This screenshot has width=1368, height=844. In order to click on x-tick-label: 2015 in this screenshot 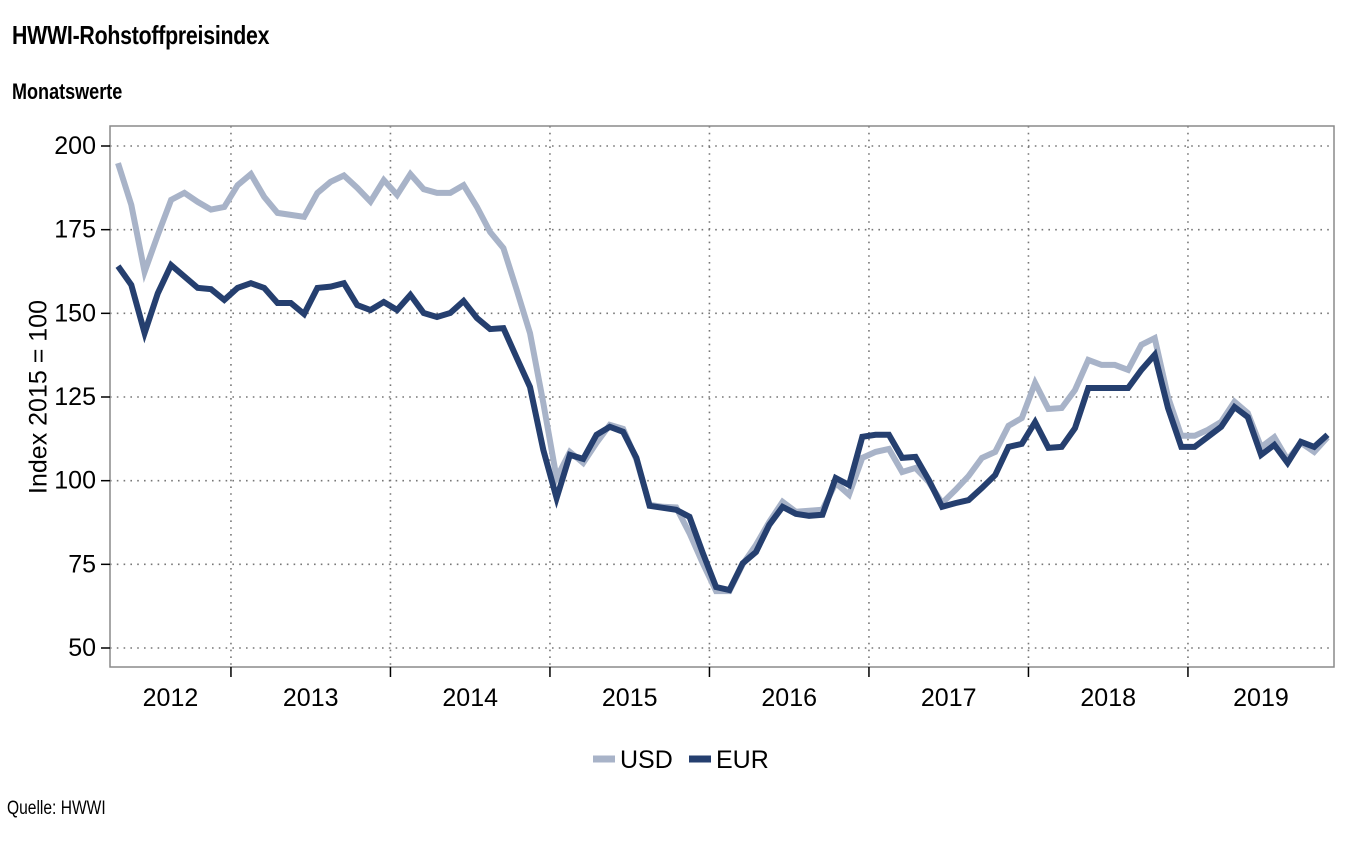, I will do `click(630, 698)`.